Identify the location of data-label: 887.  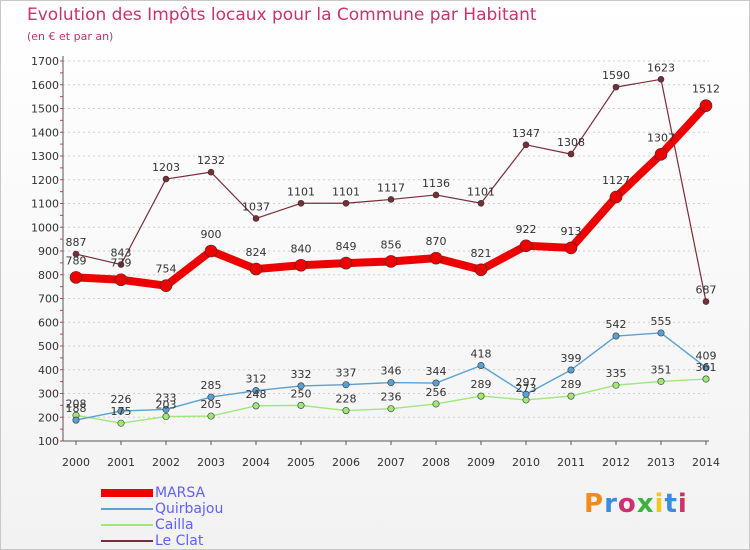
(76, 242).